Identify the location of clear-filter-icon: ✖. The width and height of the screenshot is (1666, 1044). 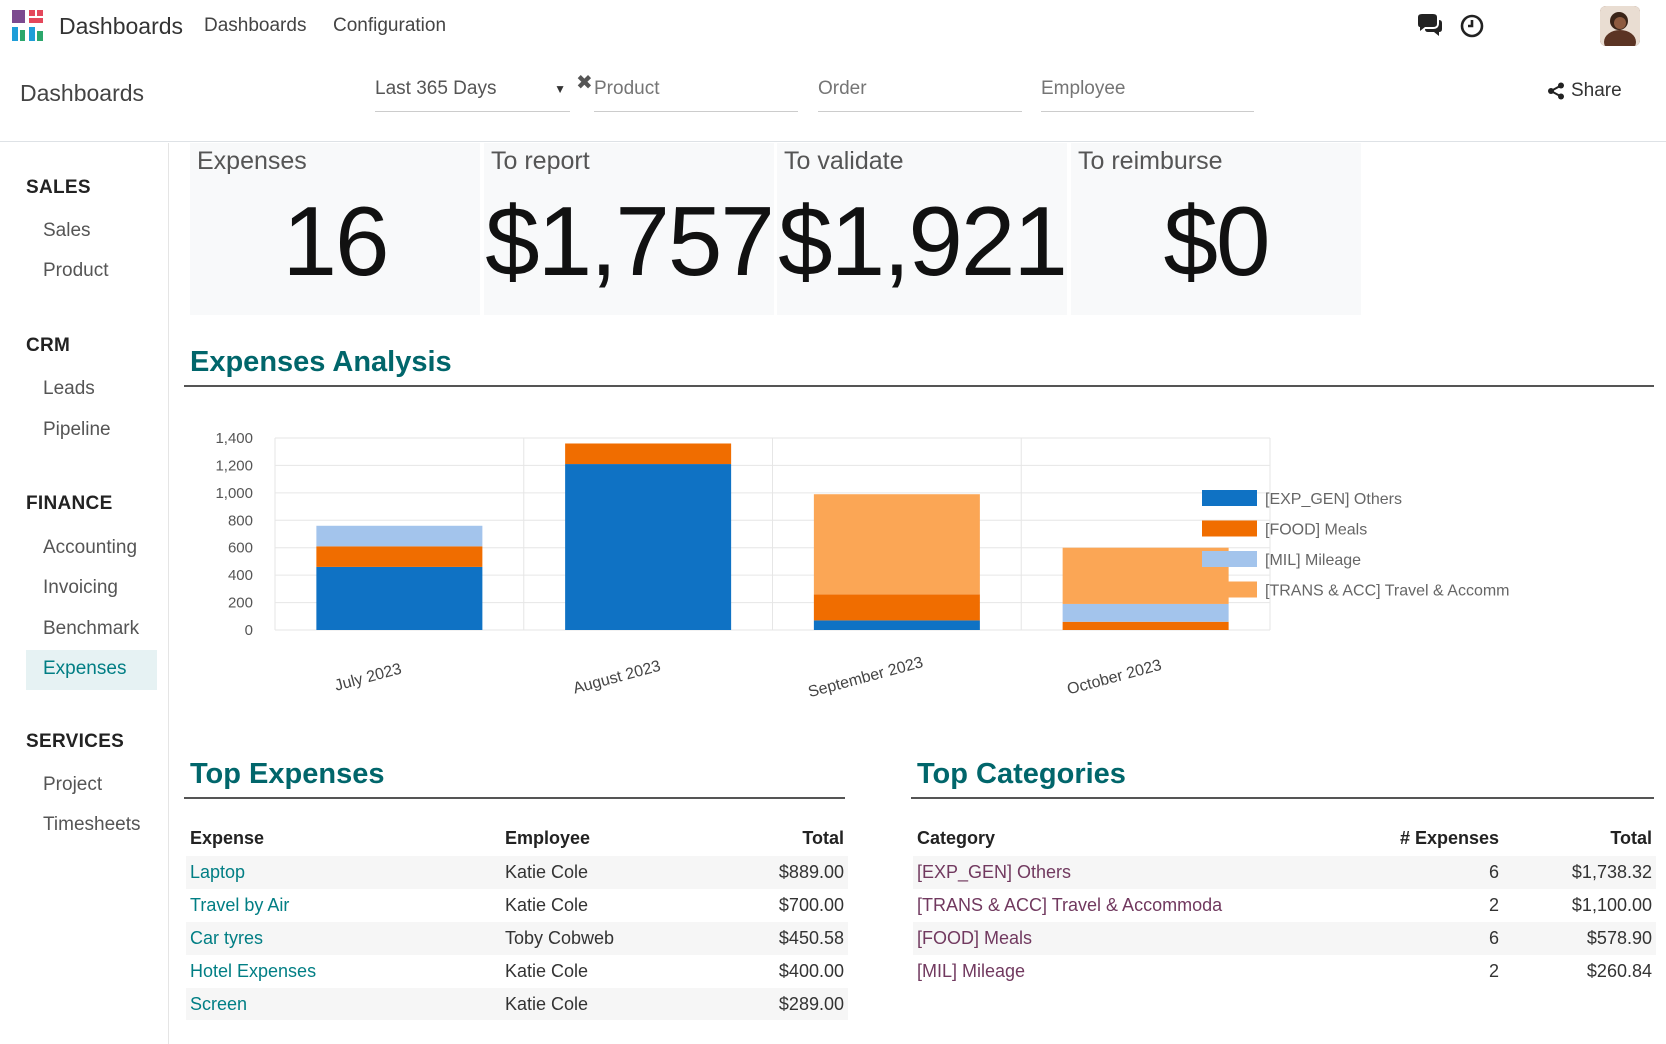
(584, 83).